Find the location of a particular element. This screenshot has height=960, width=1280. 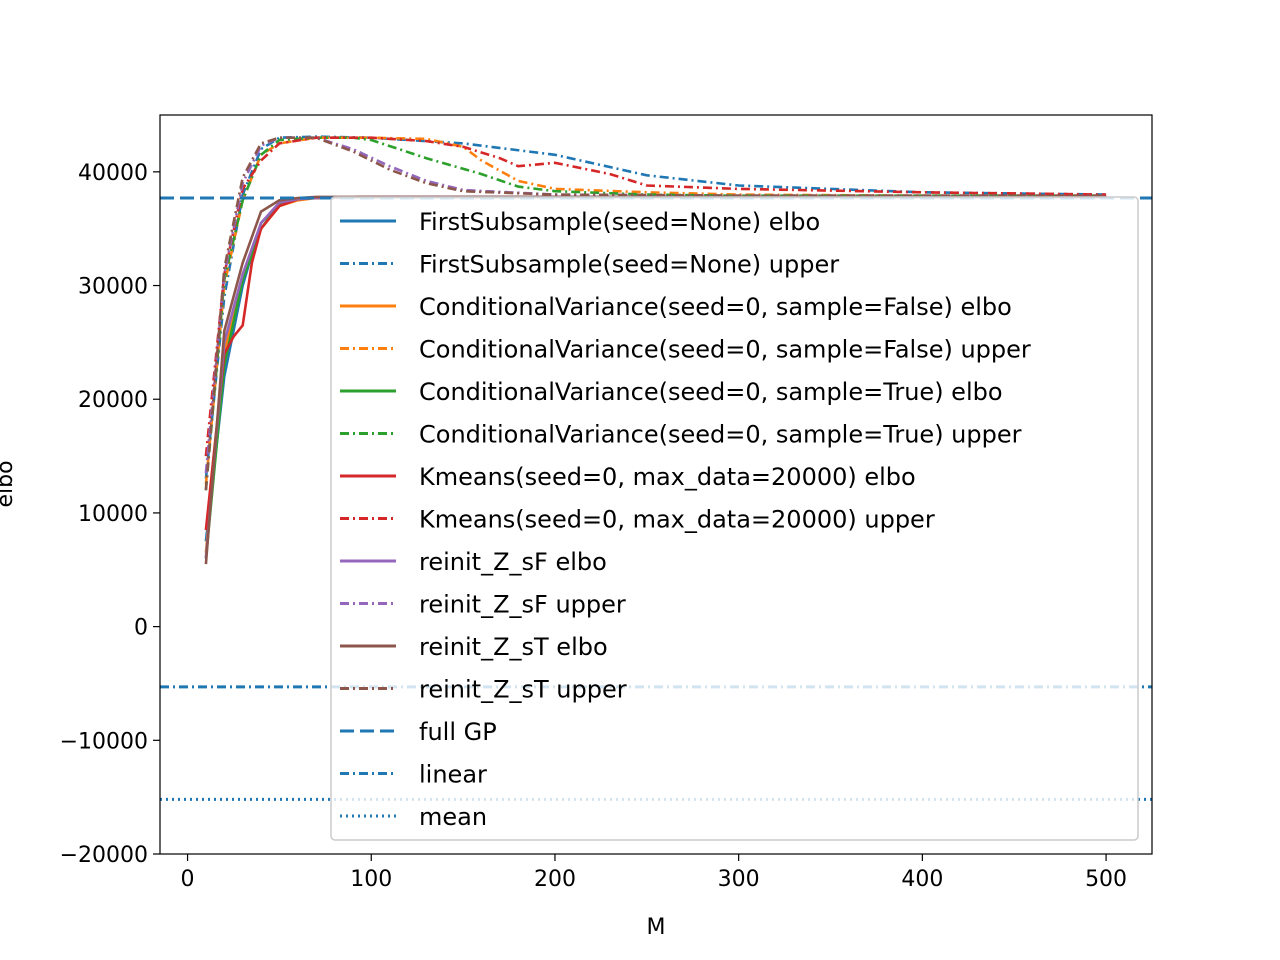

y-tick-label: −20000 is located at coordinates (104, 855).